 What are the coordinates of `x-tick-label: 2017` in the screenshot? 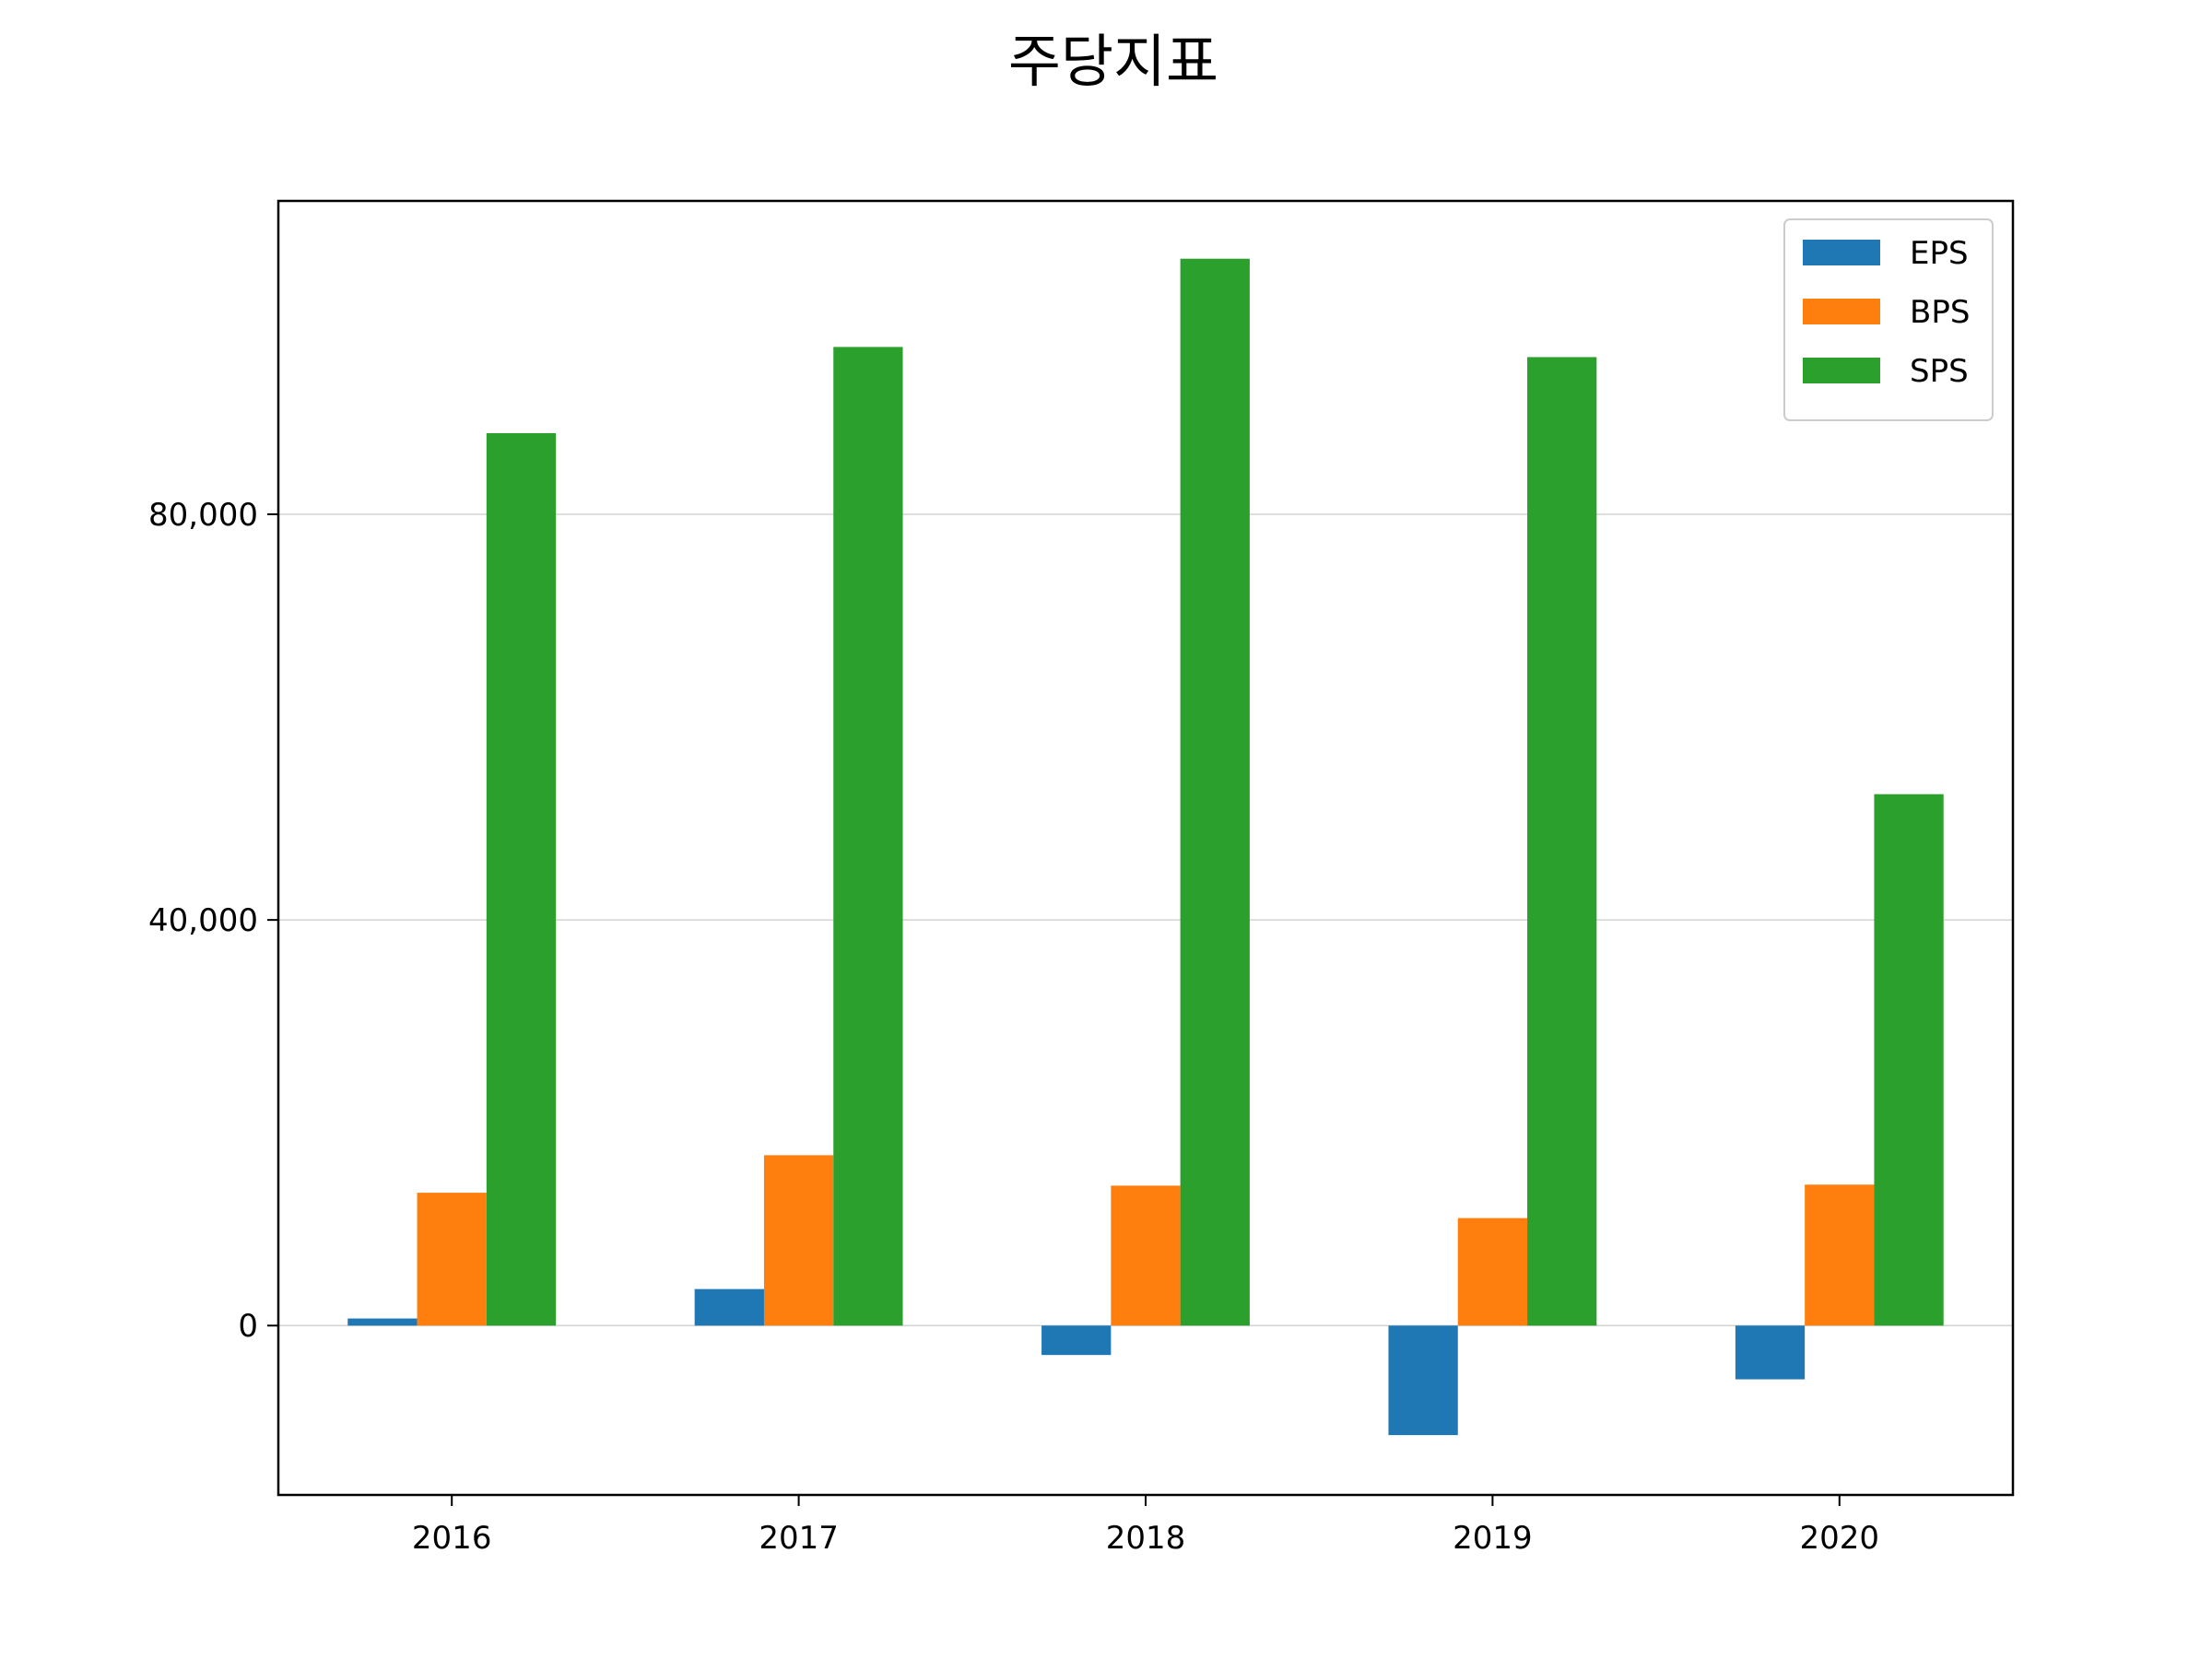 It's located at (799, 1538).